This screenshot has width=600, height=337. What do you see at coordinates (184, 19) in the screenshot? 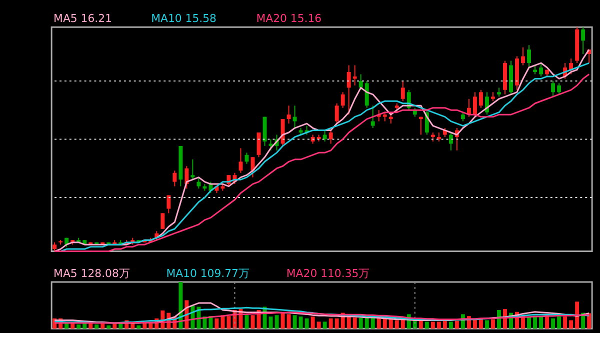
I see `text: MA10 15.58` at bounding box center [184, 19].